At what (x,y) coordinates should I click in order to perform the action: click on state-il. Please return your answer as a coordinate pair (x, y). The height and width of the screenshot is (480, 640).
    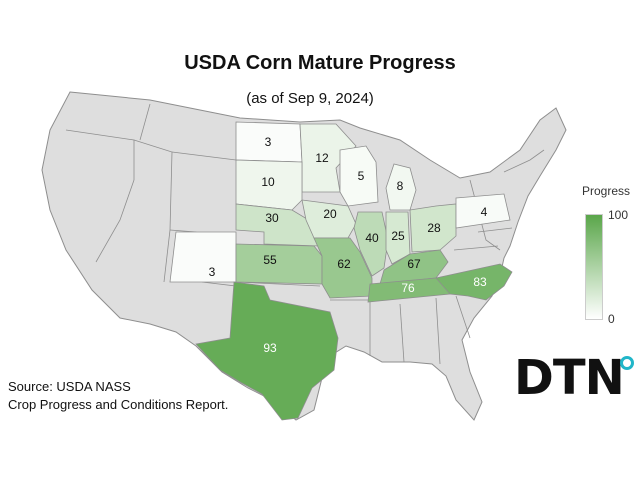
    Looking at the image, I should click on (371, 244).